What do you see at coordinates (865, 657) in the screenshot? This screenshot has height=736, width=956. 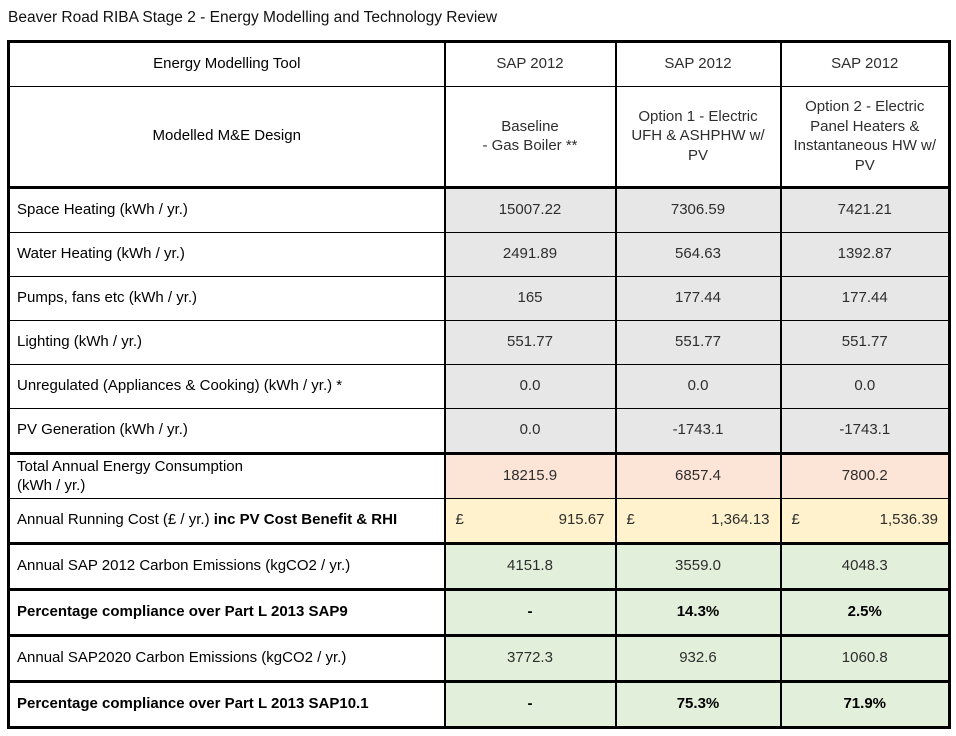 I see `value-cell: 1060.8` at bounding box center [865, 657].